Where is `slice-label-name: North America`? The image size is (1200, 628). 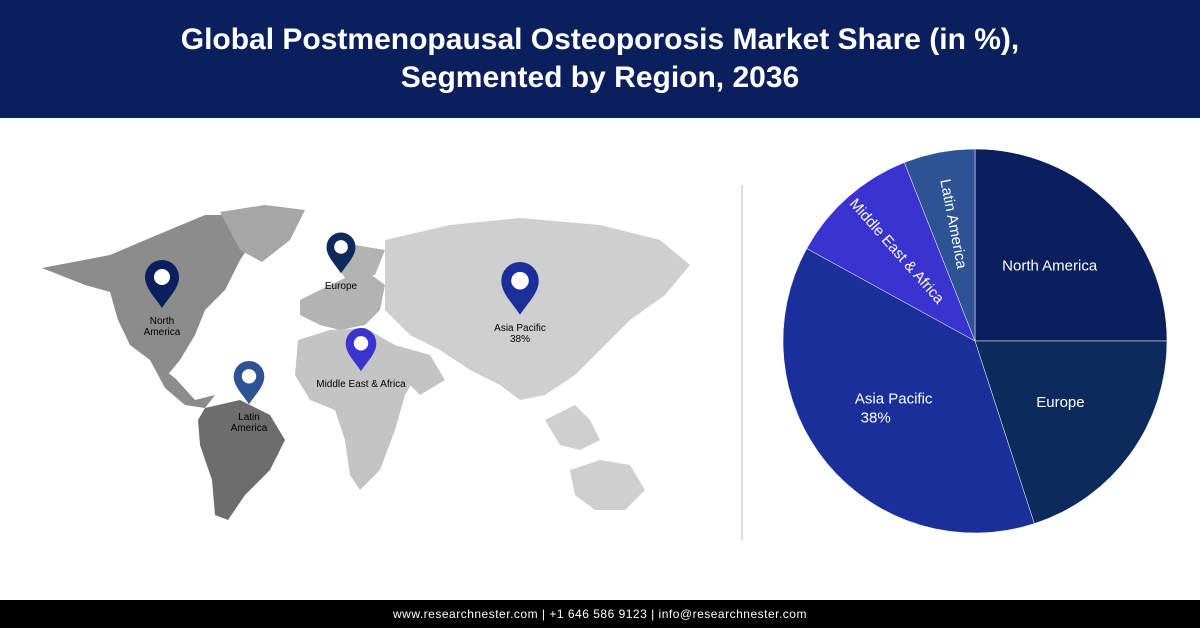 slice-label-name: North America is located at coordinates (1050, 265).